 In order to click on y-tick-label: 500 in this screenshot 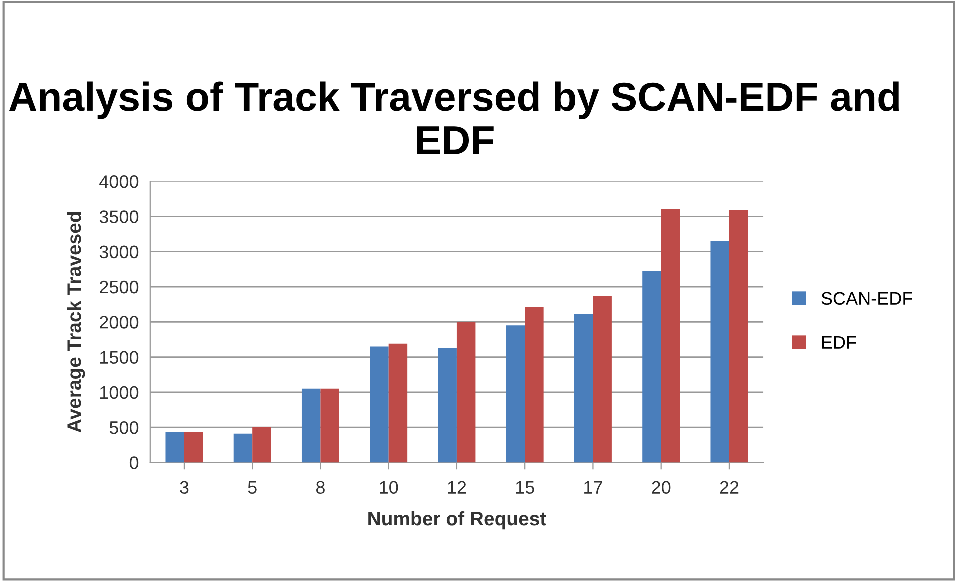, I will do `click(124, 427)`.